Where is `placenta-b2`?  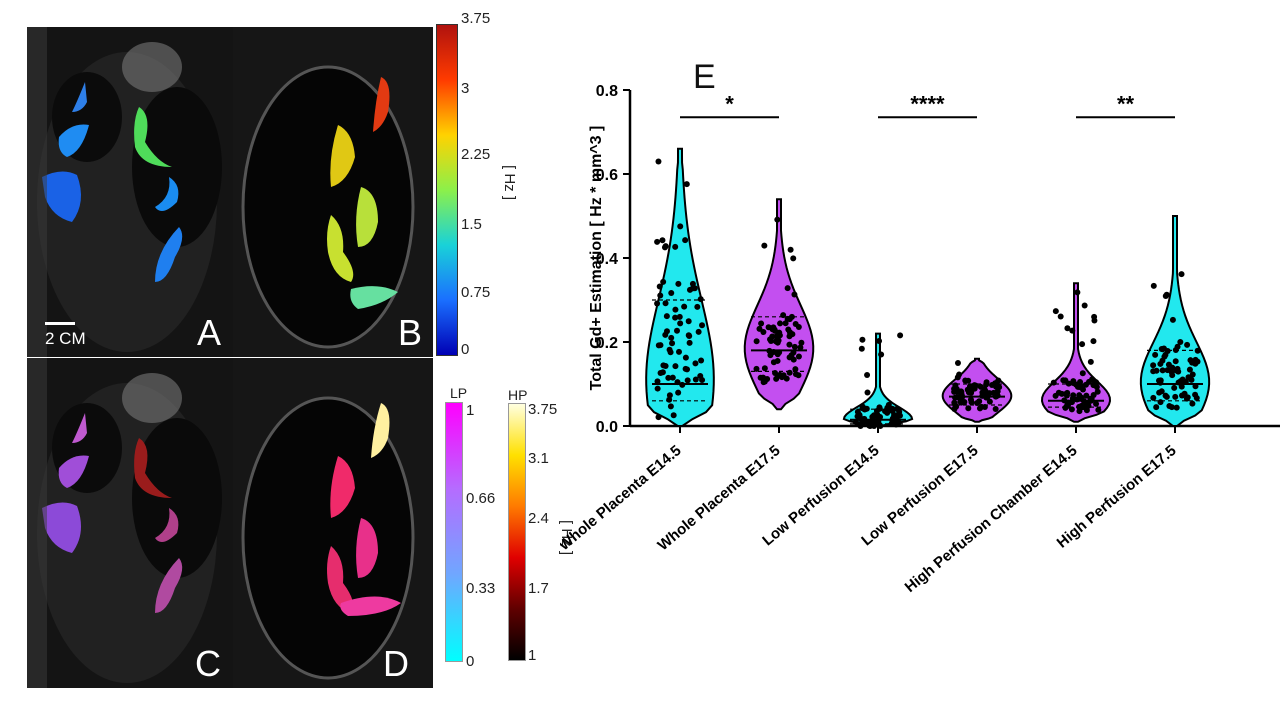 placenta-b2 is located at coordinates (342, 156).